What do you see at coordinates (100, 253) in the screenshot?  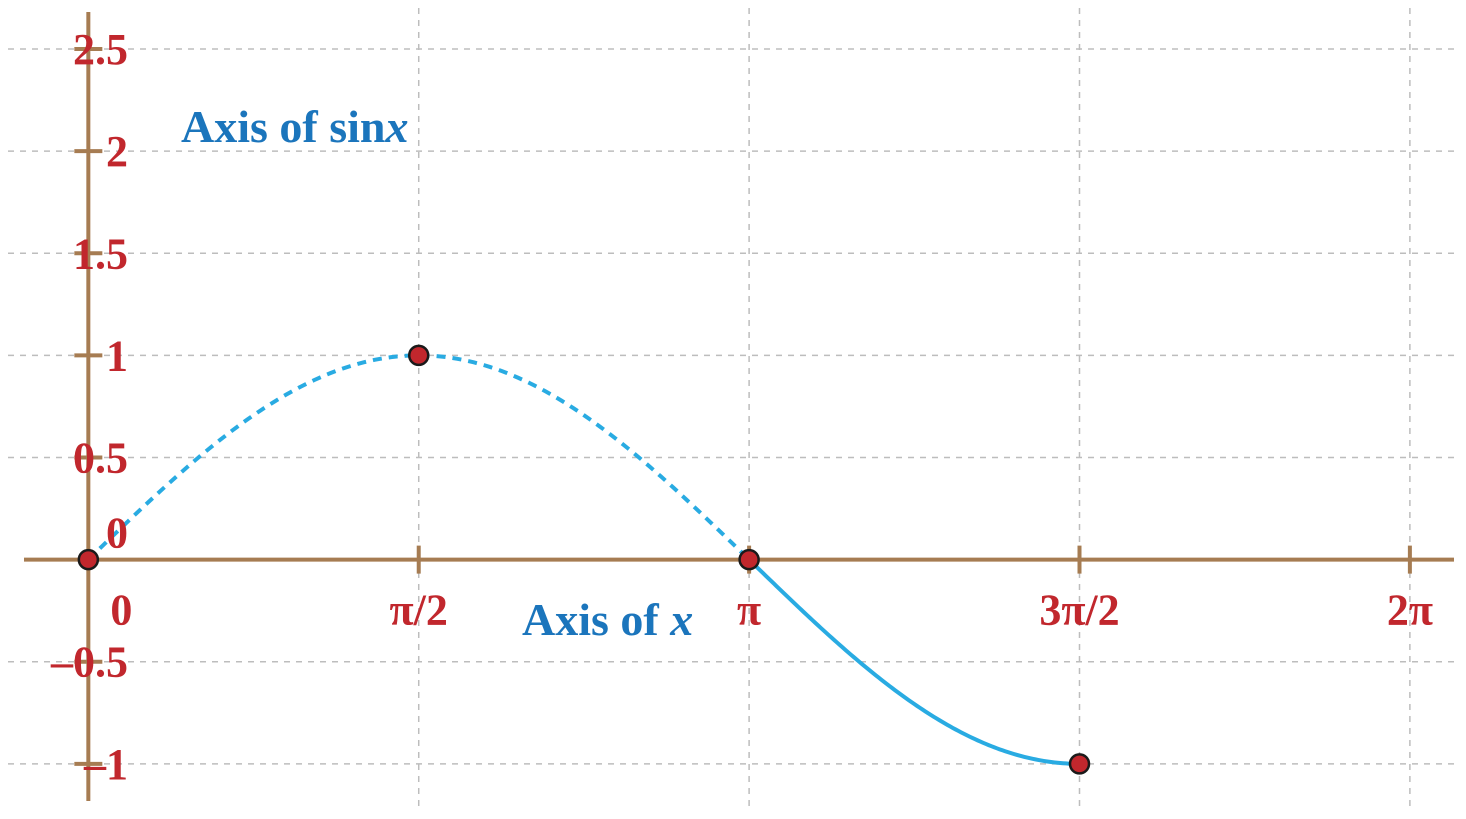 I see `y-tick-label: 1.5` at bounding box center [100, 253].